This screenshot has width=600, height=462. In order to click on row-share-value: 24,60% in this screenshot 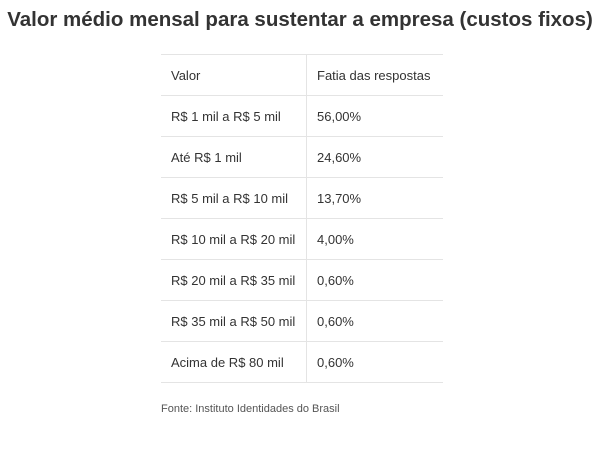, I will do `click(374, 157)`.